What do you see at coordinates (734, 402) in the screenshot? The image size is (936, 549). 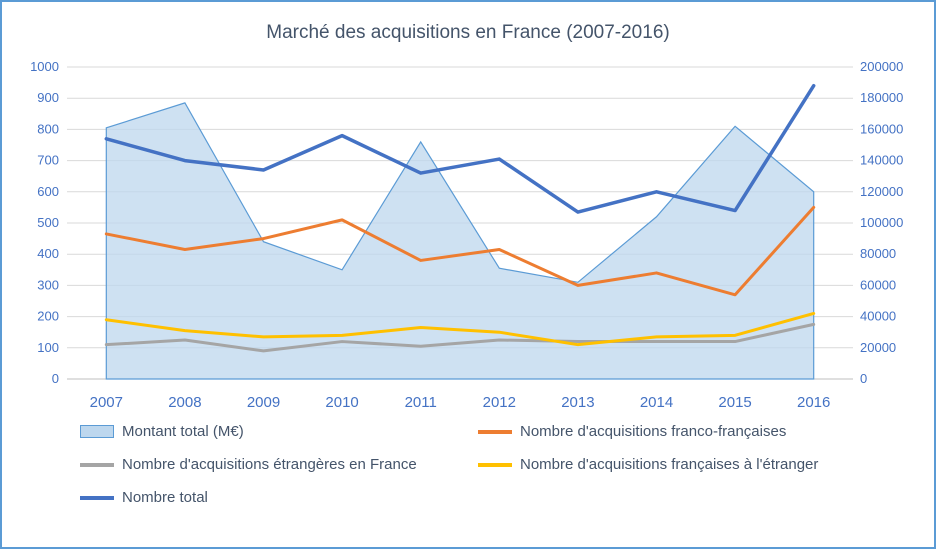 I see `x-axis-label: 2015` at bounding box center [734, 402].